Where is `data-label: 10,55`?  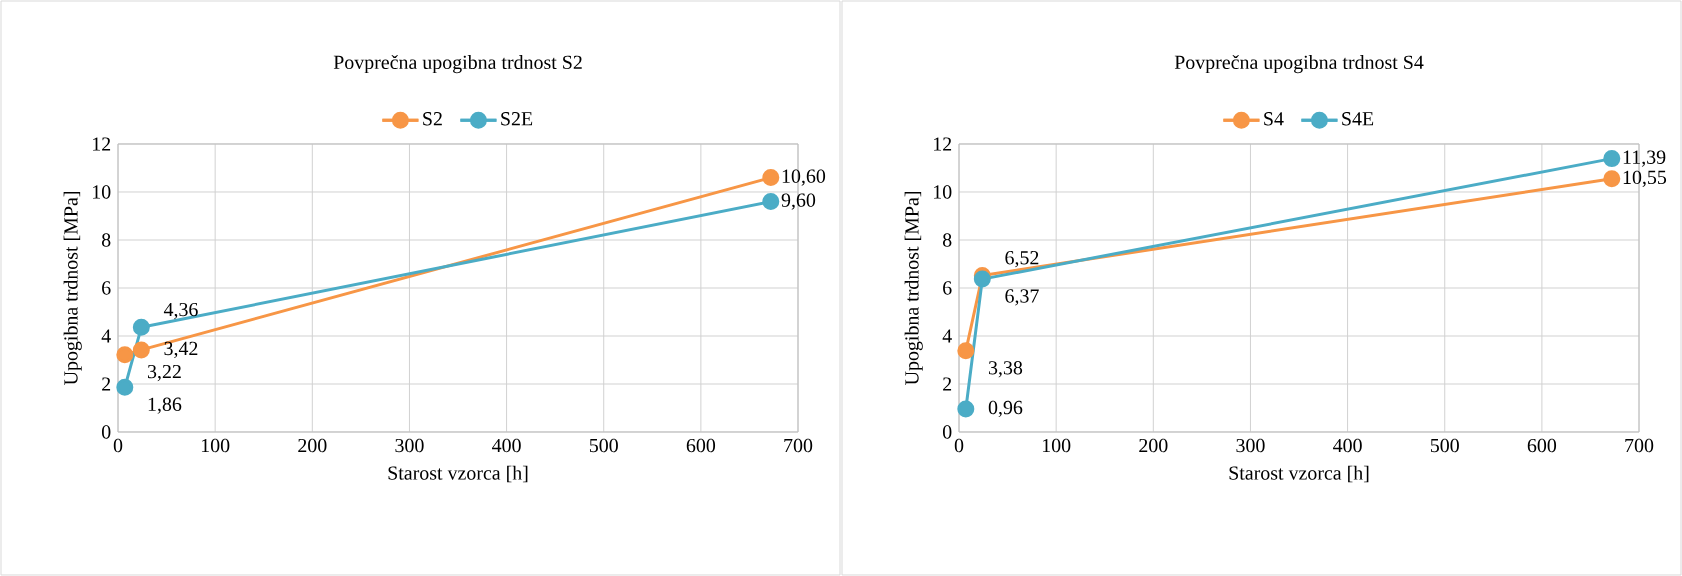 data-label: 10,55 is located at coordinates (1645, 178).